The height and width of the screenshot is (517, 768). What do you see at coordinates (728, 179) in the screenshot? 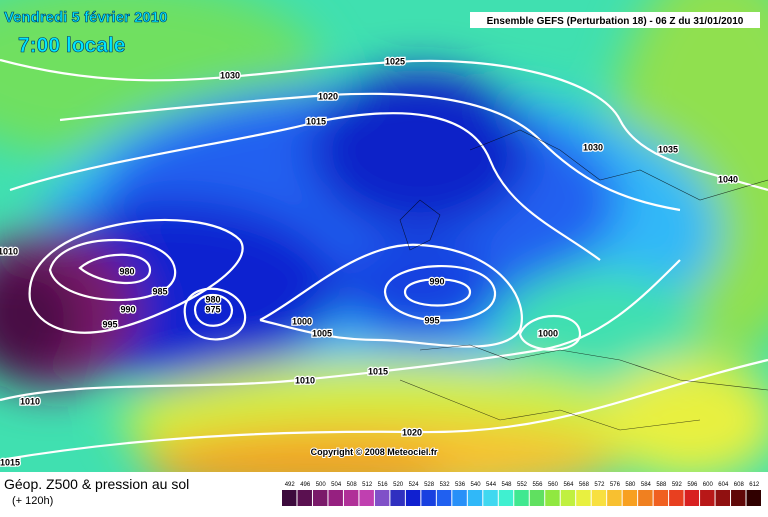
I see `isobar-label: 1040` at bounding box center [728, 179].